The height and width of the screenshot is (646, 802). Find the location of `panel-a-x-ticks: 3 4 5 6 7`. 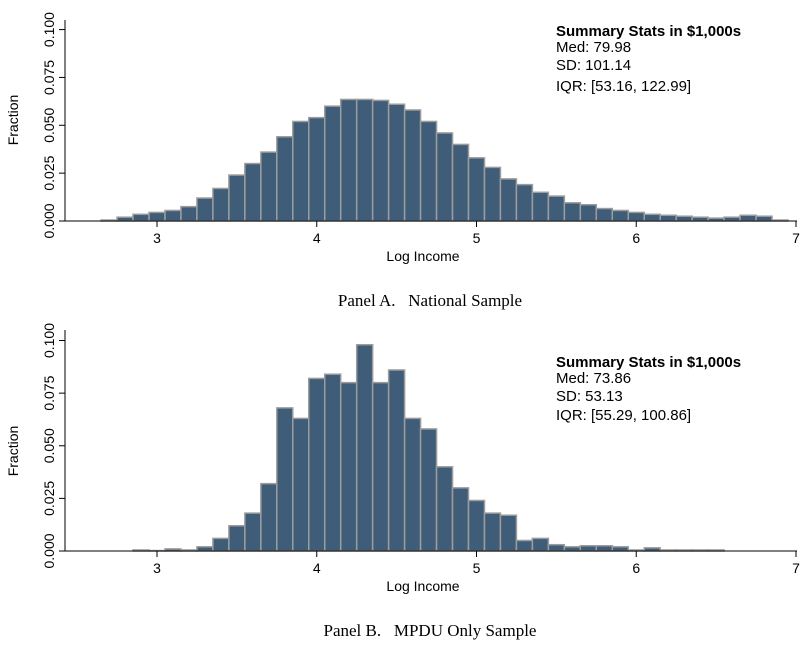

panel-a-x-ticks: 3 4 5 6 7 is located at coordinates (476, 233).